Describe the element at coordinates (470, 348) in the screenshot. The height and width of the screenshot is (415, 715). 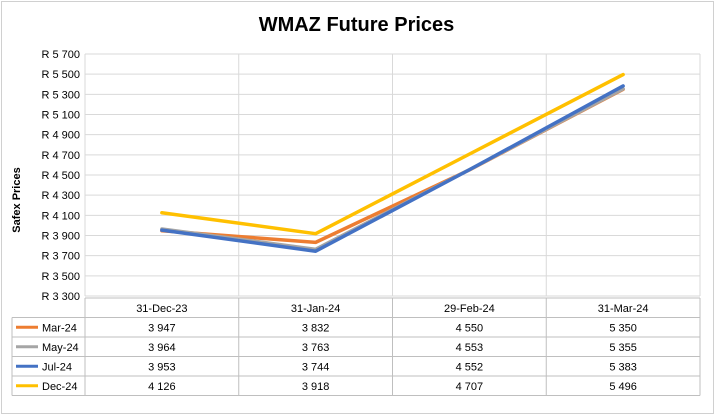
I see `data-label: 4 553` at that location.